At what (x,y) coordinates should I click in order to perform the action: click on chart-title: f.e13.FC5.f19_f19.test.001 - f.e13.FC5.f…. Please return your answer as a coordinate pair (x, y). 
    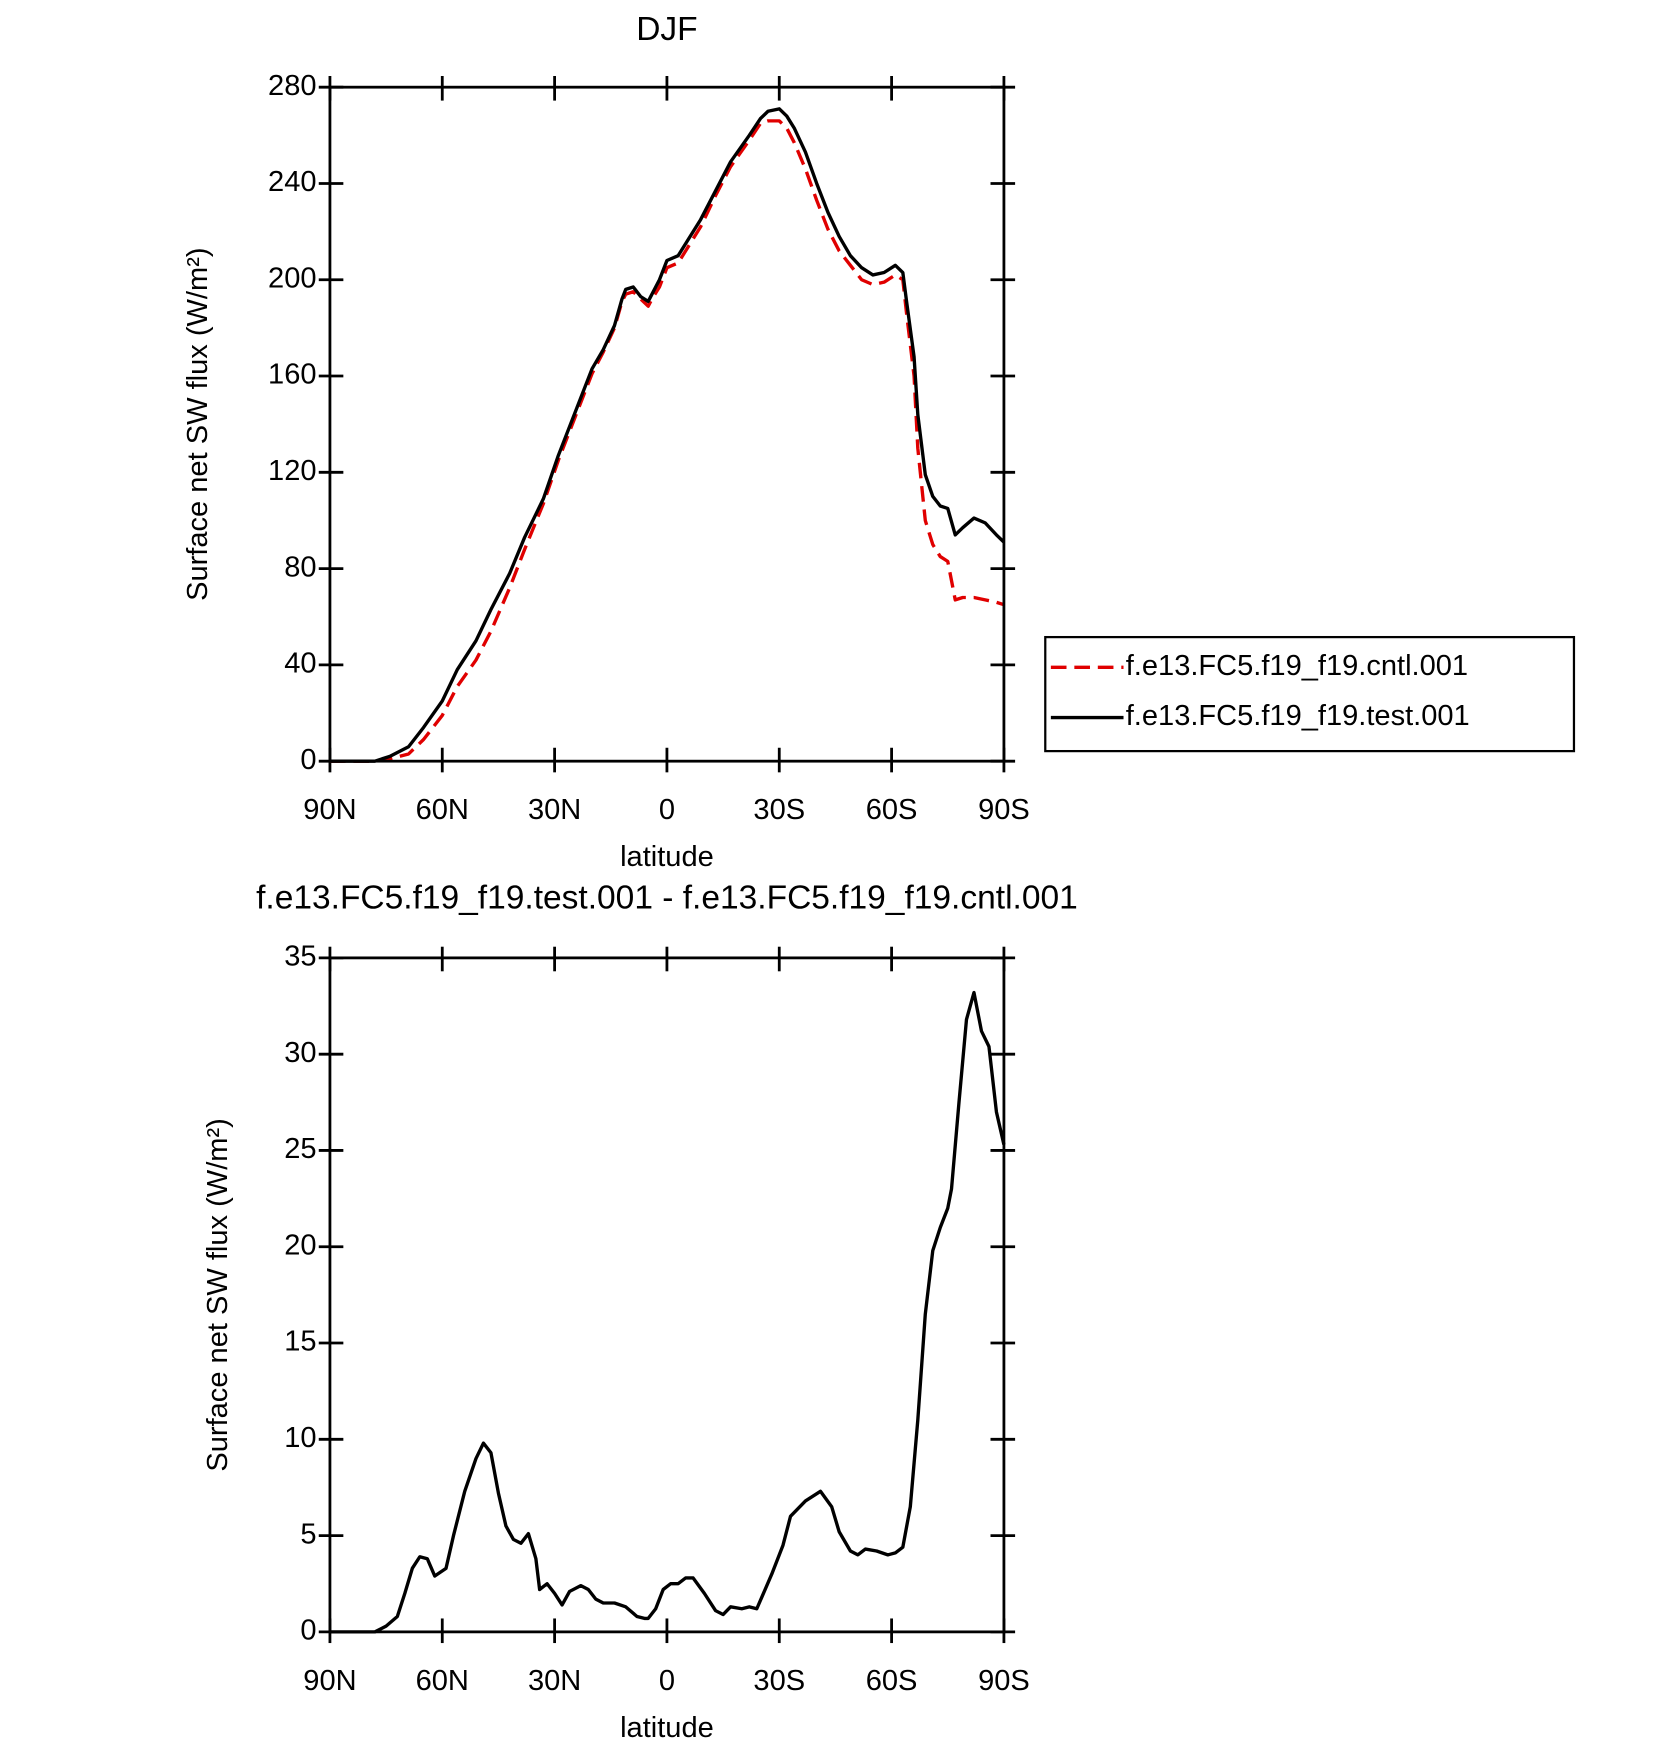
    Looking at the image, I should click on (667, 898).